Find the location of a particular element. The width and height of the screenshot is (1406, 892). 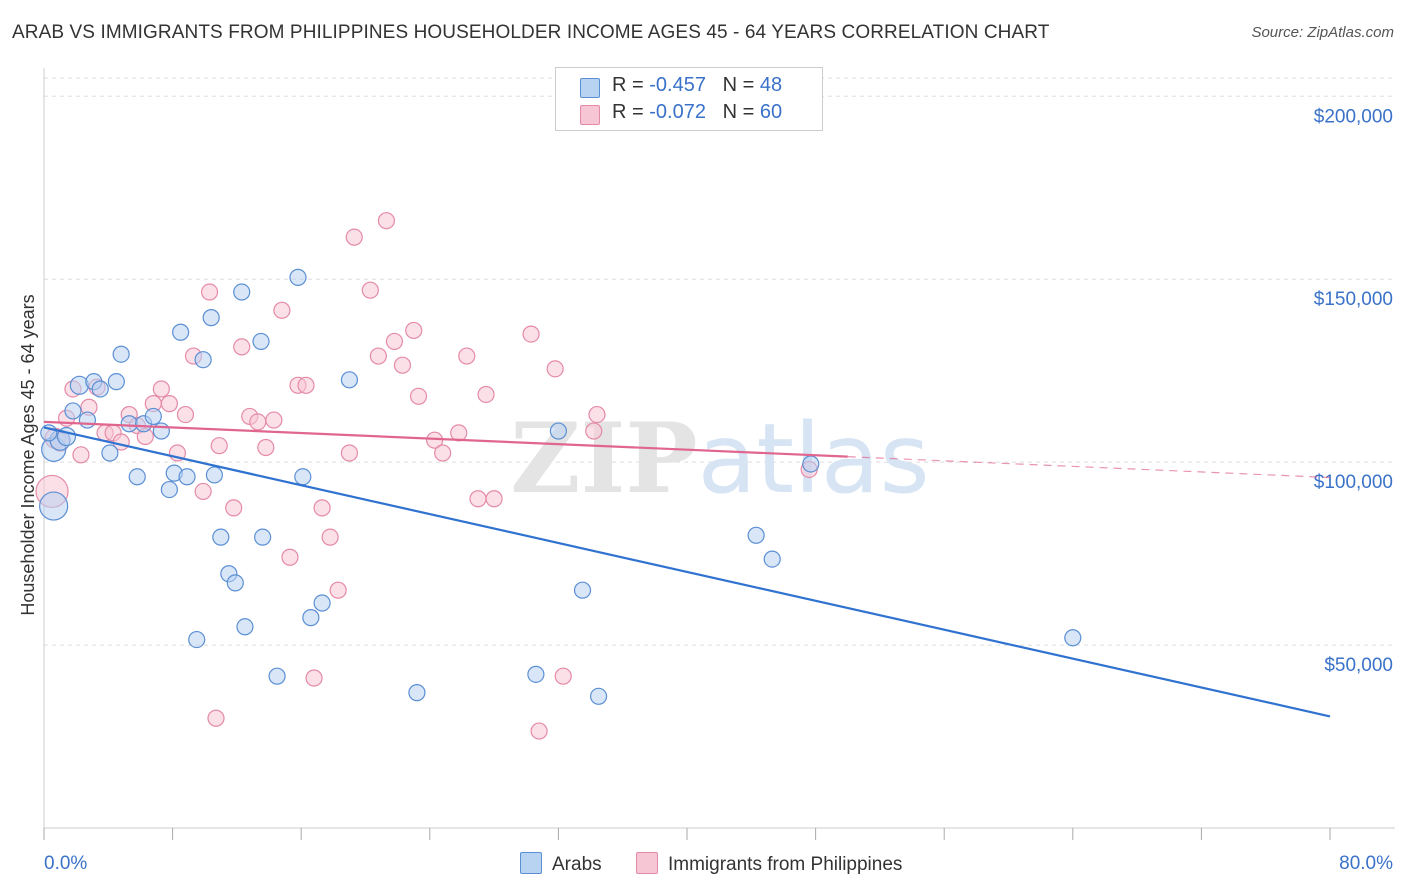

bottom-legend-swatch-arabs is located at coordinates (531, 863).